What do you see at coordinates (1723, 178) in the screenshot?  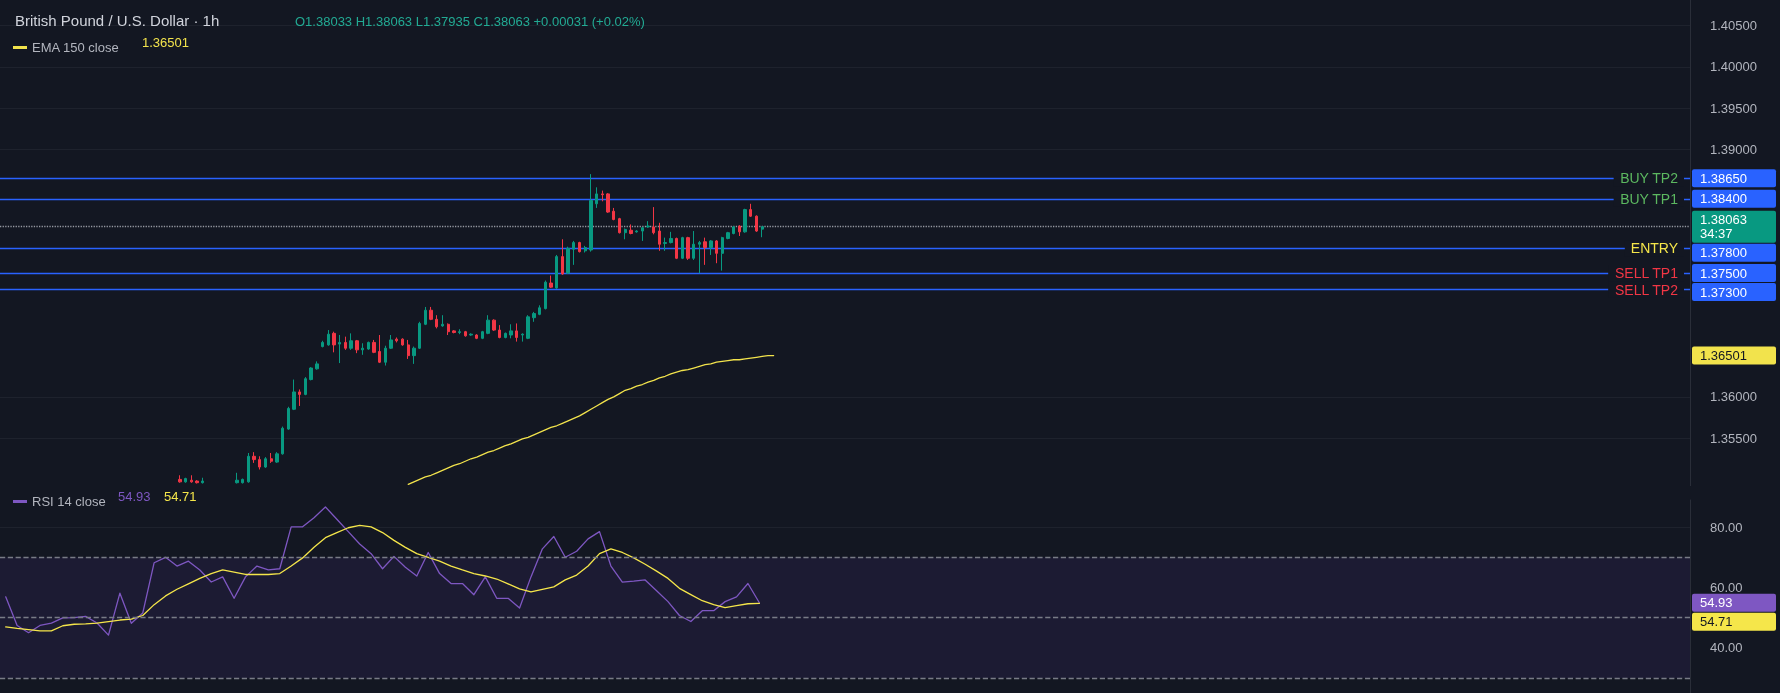 I see `text: 1.38650` at bounding box center [1723, 178].